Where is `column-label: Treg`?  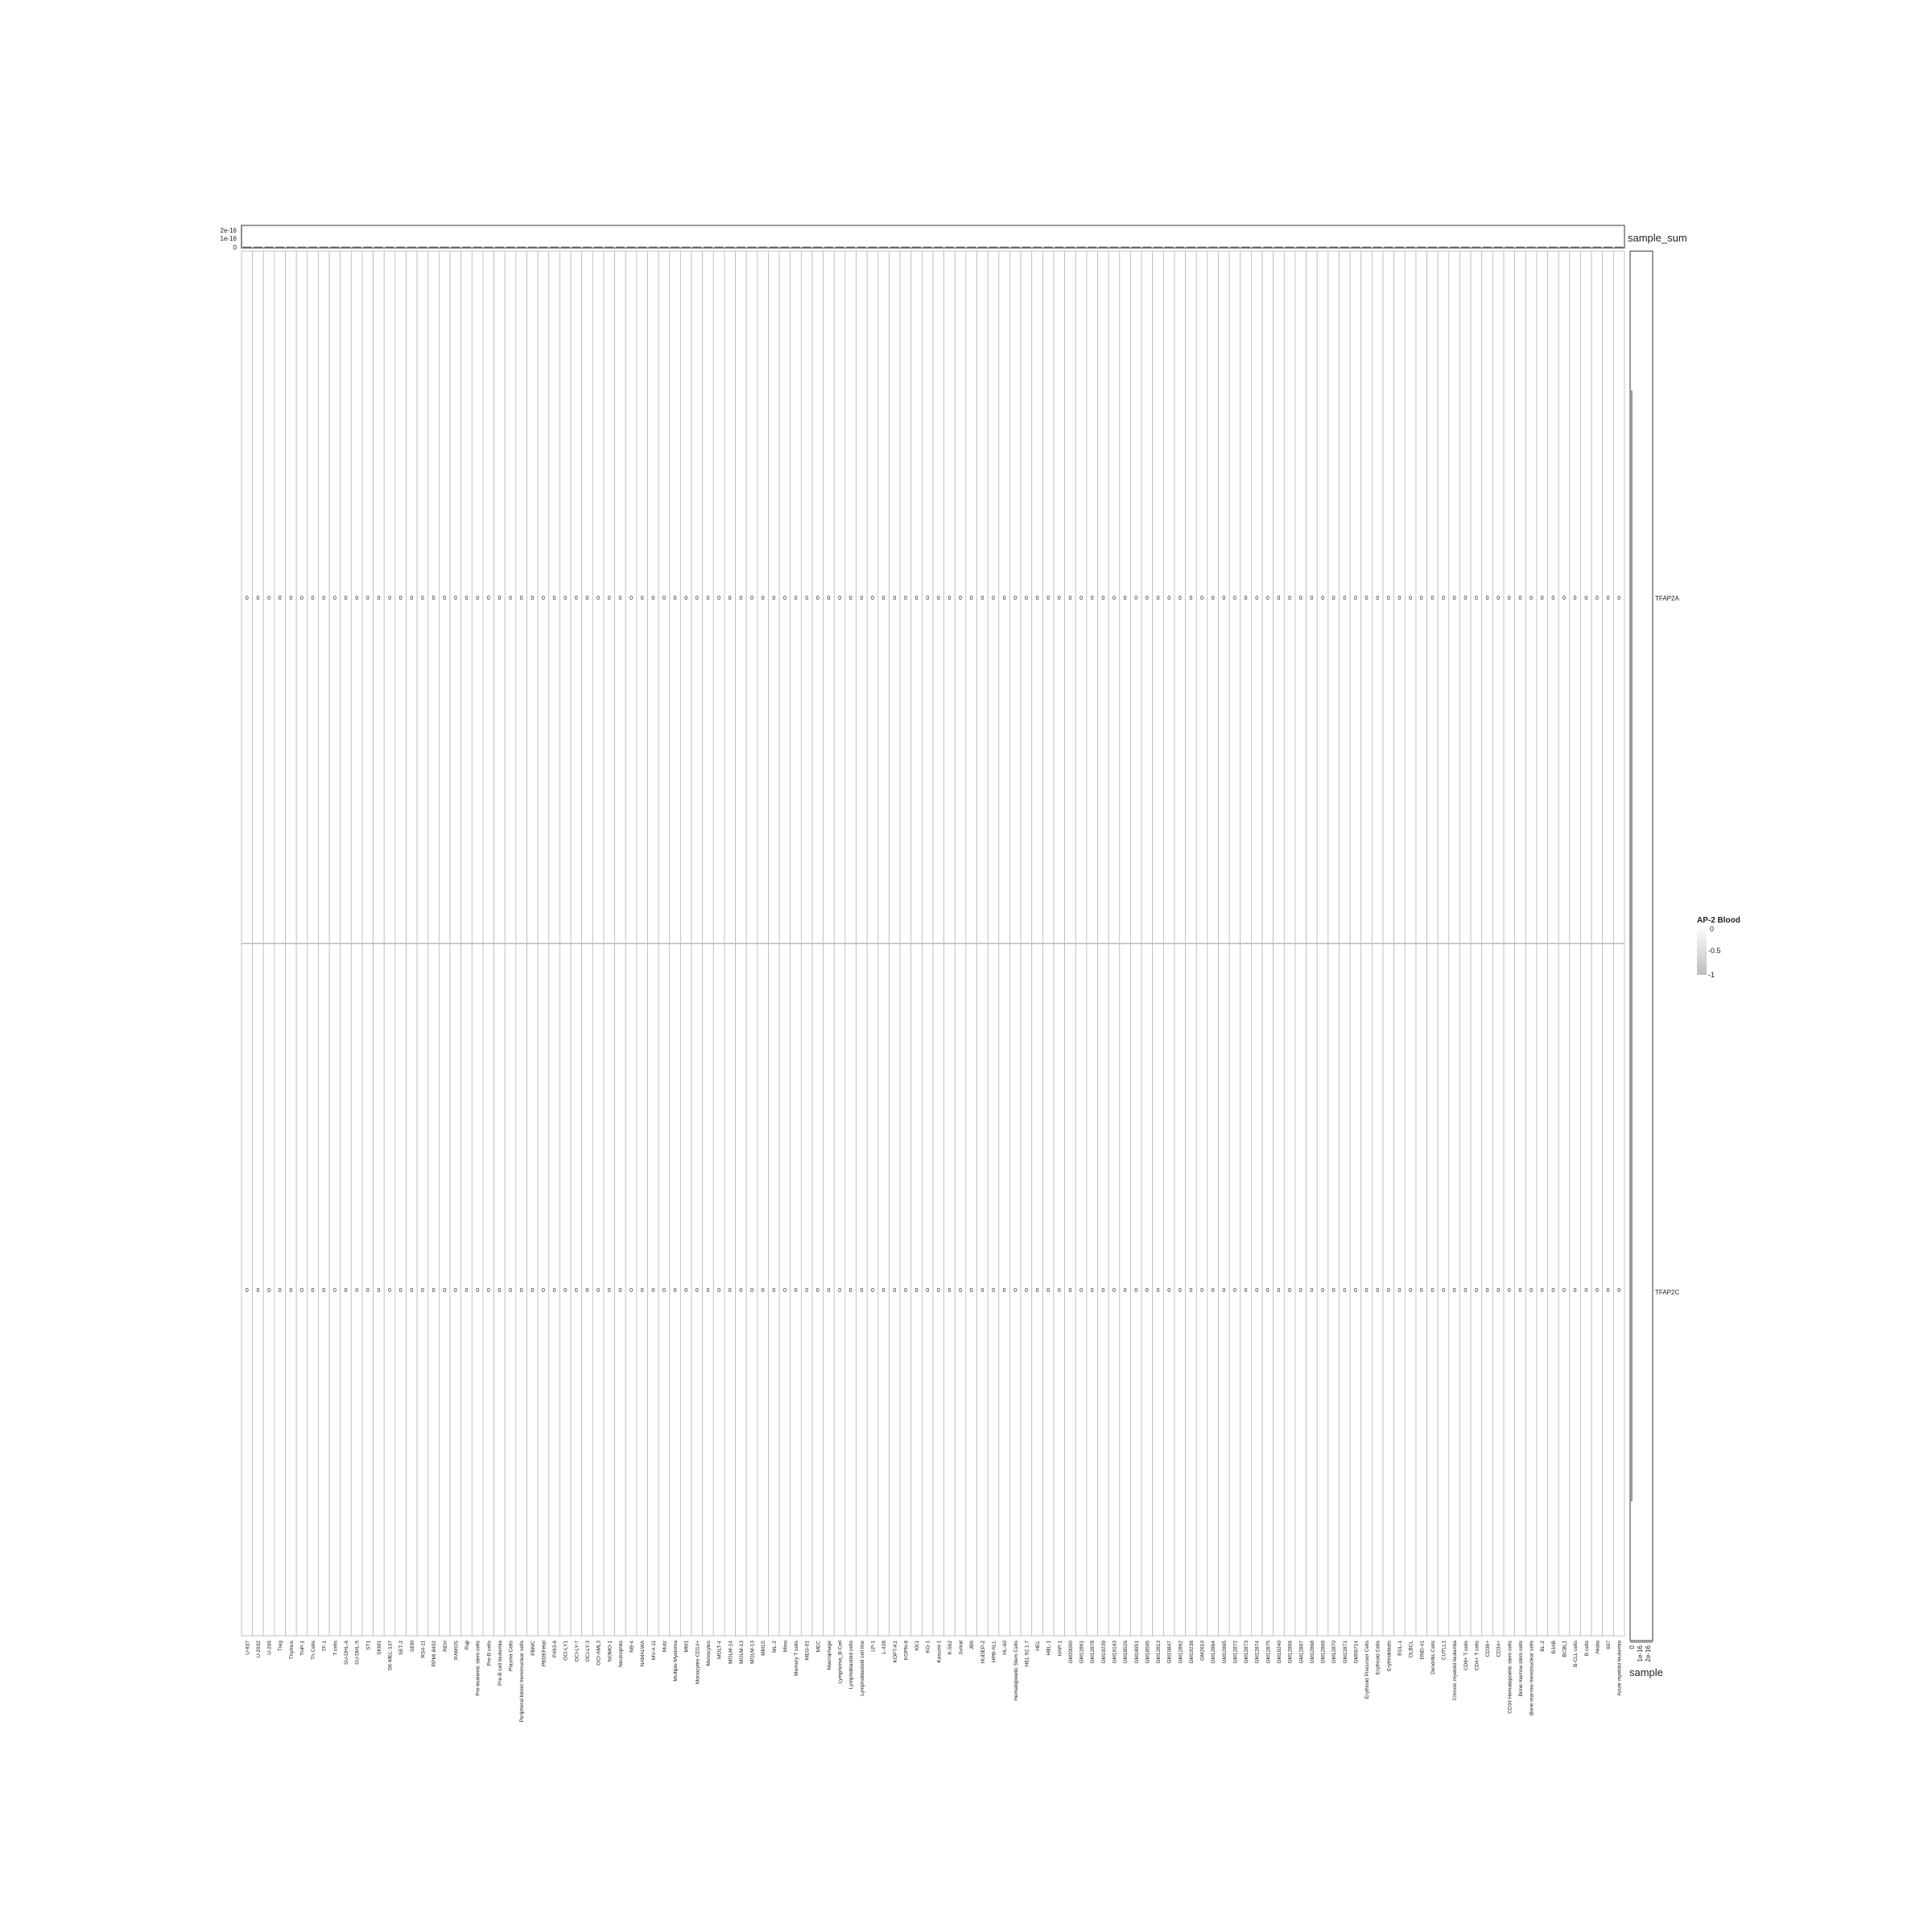 column-label: Treg is located at coordinates (280, 1646).